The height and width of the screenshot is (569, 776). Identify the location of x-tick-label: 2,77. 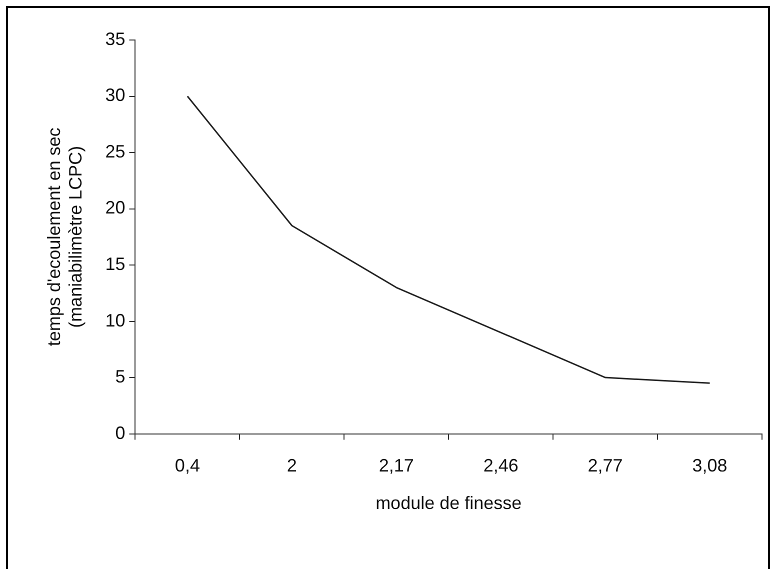
(605, 466).